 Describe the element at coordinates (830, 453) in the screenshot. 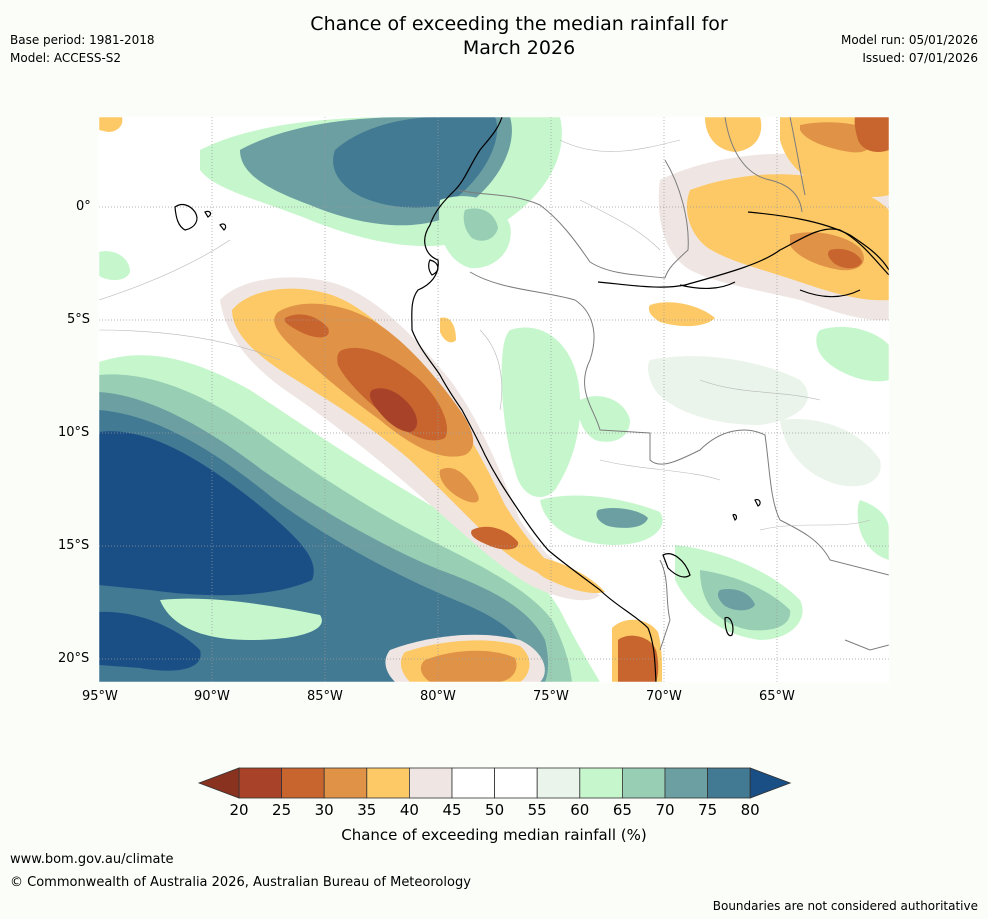

I see `field-55-land-b` at that location.